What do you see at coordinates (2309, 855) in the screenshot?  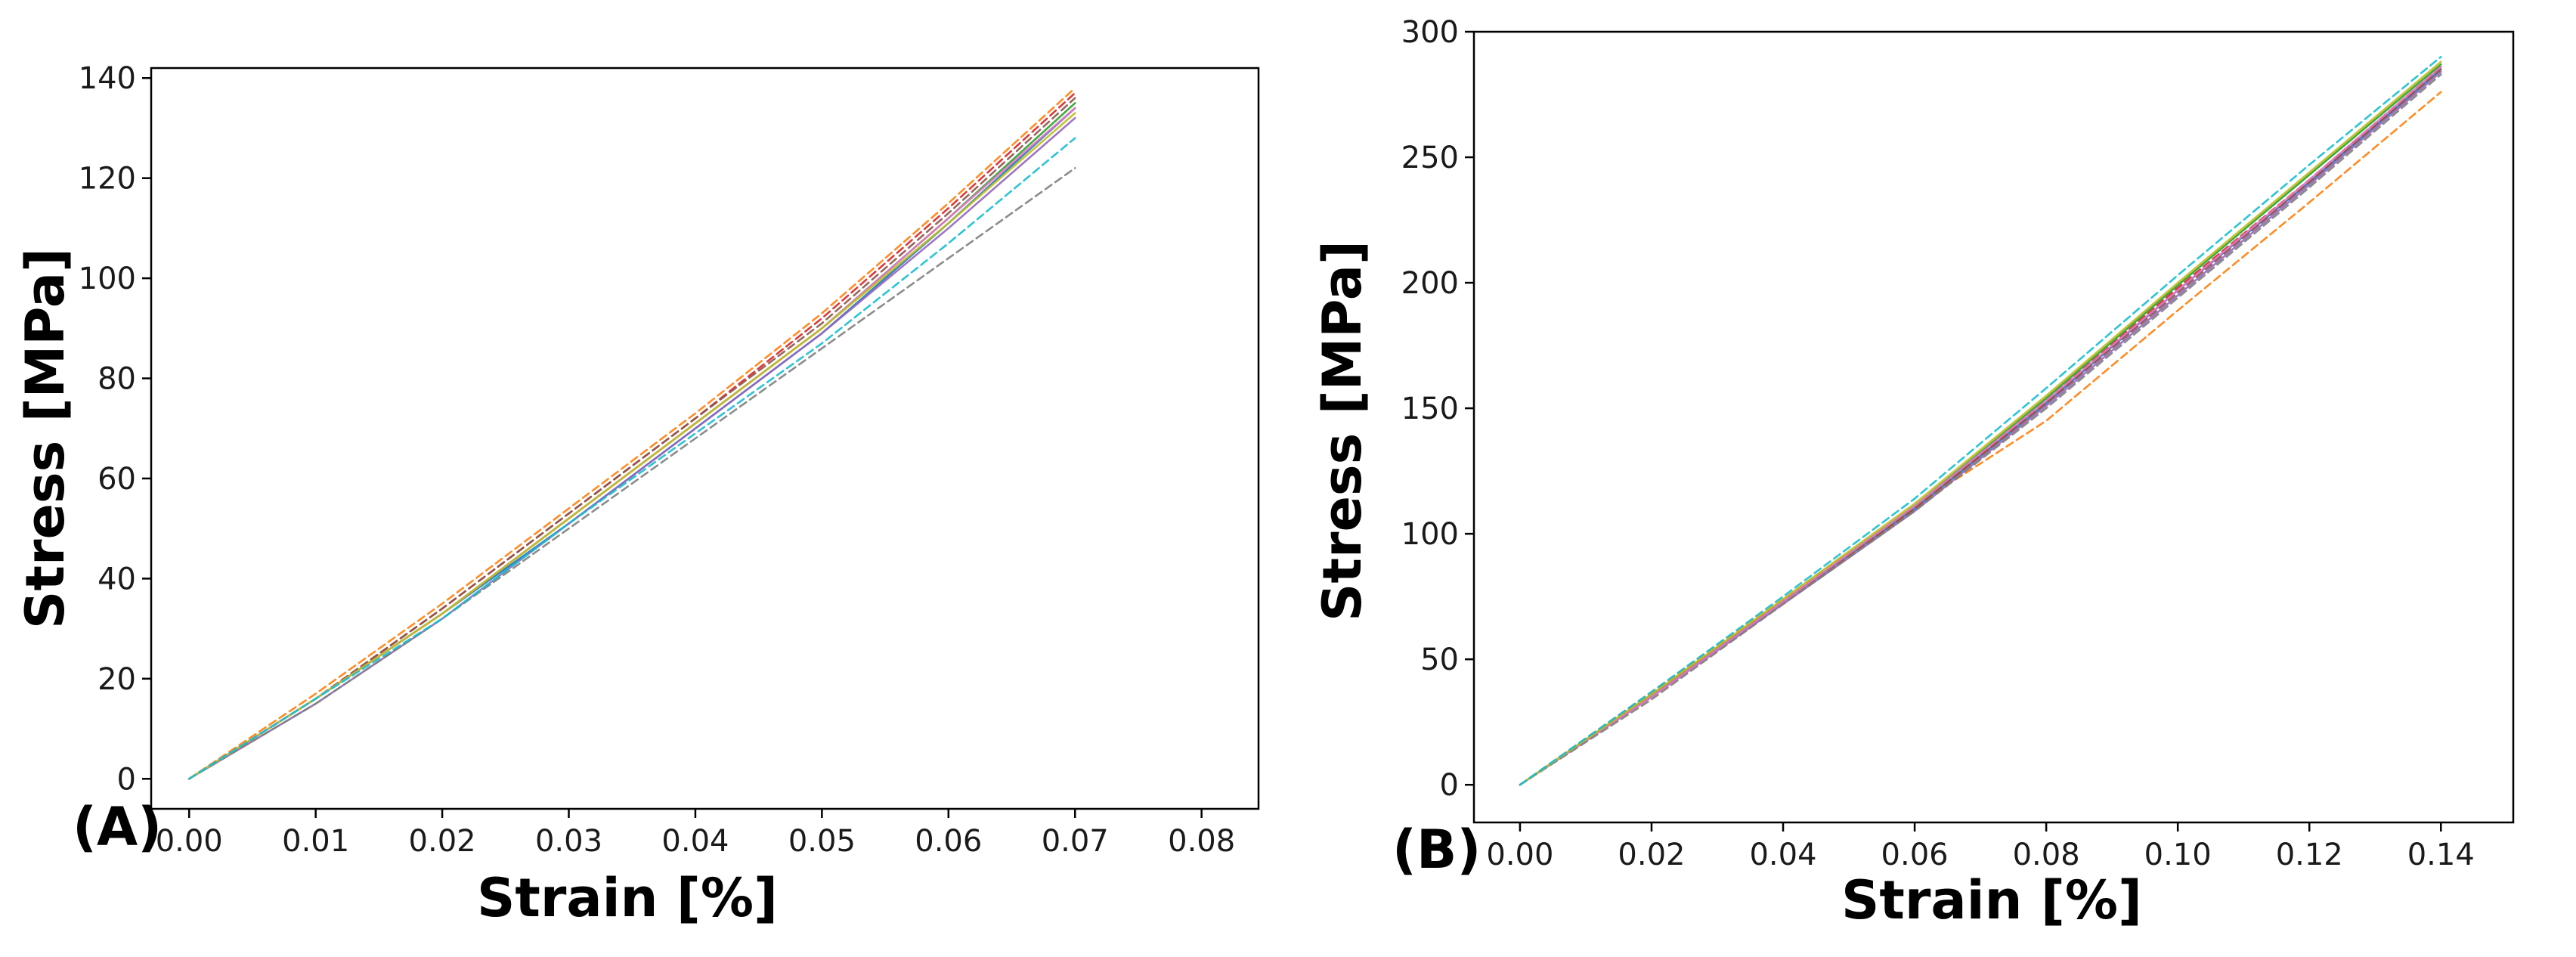 I see `panel-b-x-tick-label-6: 0.12` at bounding box center [2309, 855].